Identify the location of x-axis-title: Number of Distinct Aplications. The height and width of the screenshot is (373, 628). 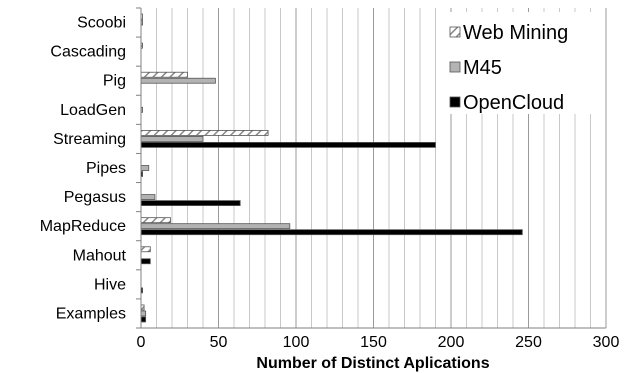
(372, 363).